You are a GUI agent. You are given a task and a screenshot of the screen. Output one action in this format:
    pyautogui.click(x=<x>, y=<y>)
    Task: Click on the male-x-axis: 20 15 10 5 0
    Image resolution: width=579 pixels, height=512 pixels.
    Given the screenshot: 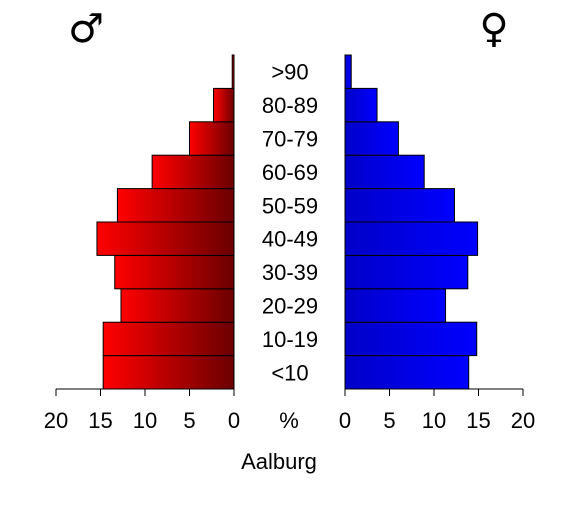 What is the action you would take?
    pyautogui.click(x=142, y=410)
    